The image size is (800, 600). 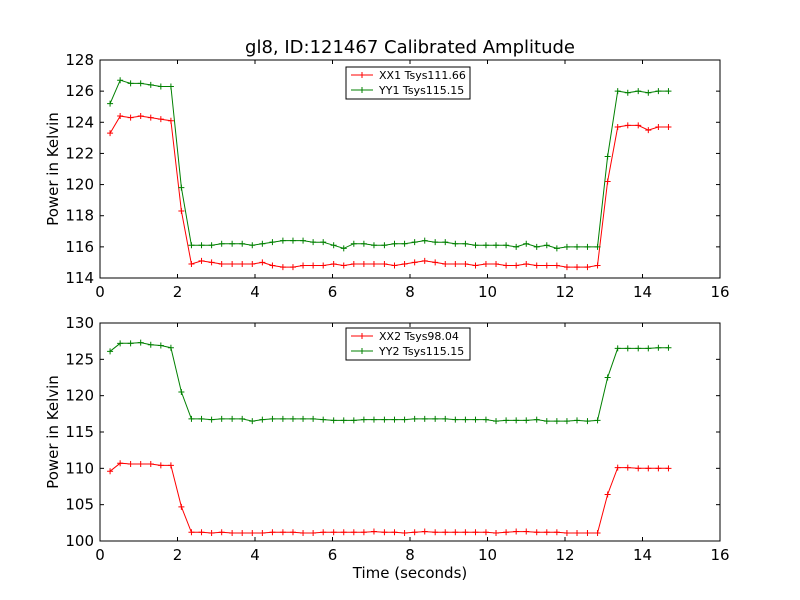 I want to click on x-tick-label: 2, so click(x=178, y=555).